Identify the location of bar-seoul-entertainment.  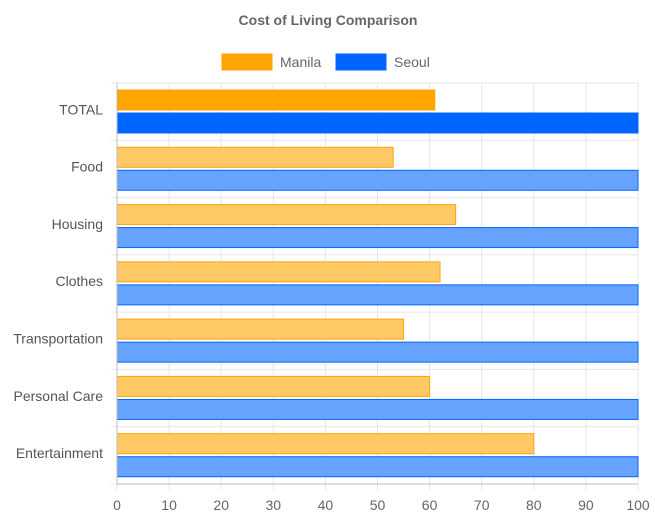
(377, 467).